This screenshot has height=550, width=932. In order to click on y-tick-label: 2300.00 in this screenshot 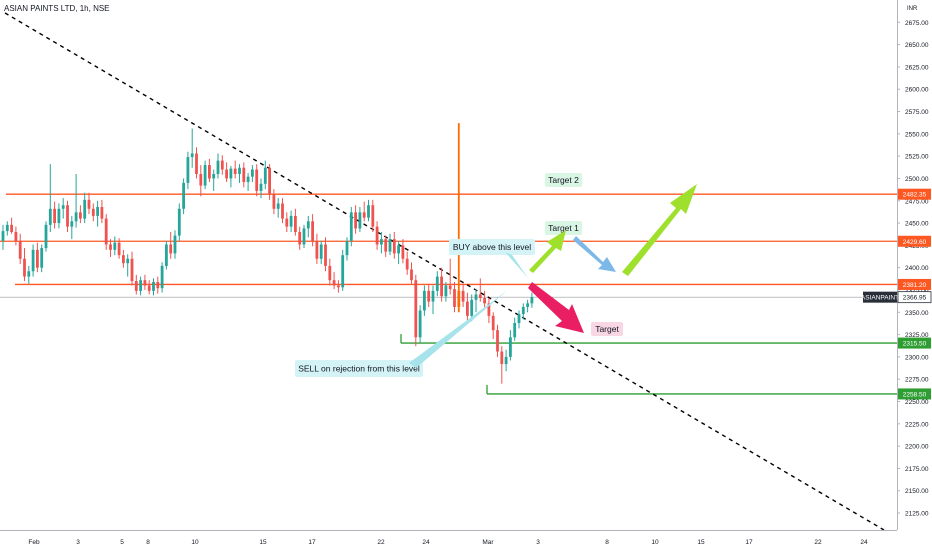, I will do `click(917, 357)`.